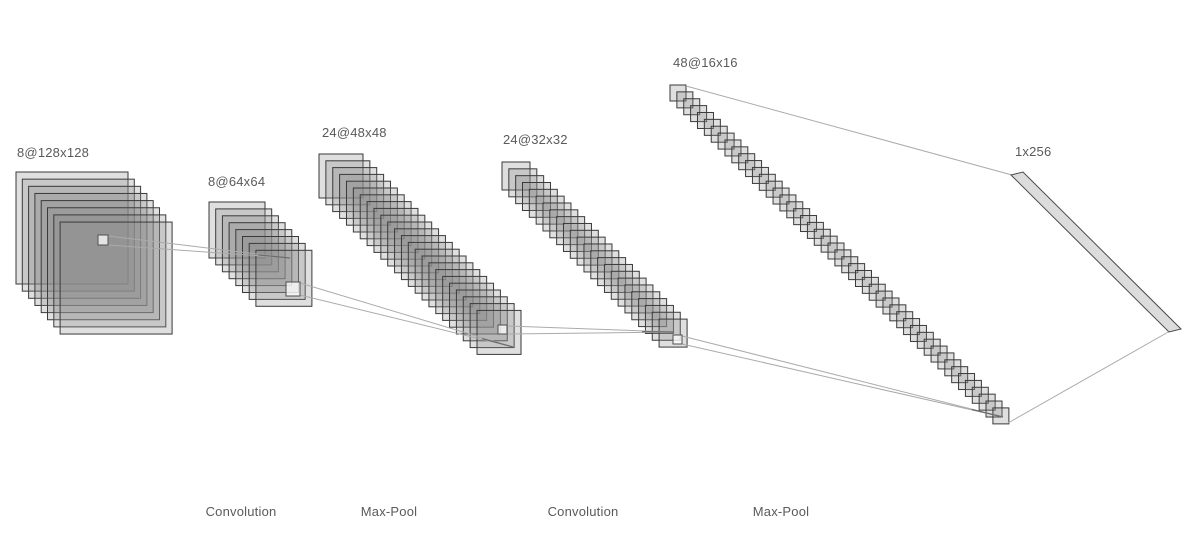  What do you see at coordinates (705, 62) in the screenshot?
I see `layer-label-pool2: 48@16x16` at bounding box center [705, 62].